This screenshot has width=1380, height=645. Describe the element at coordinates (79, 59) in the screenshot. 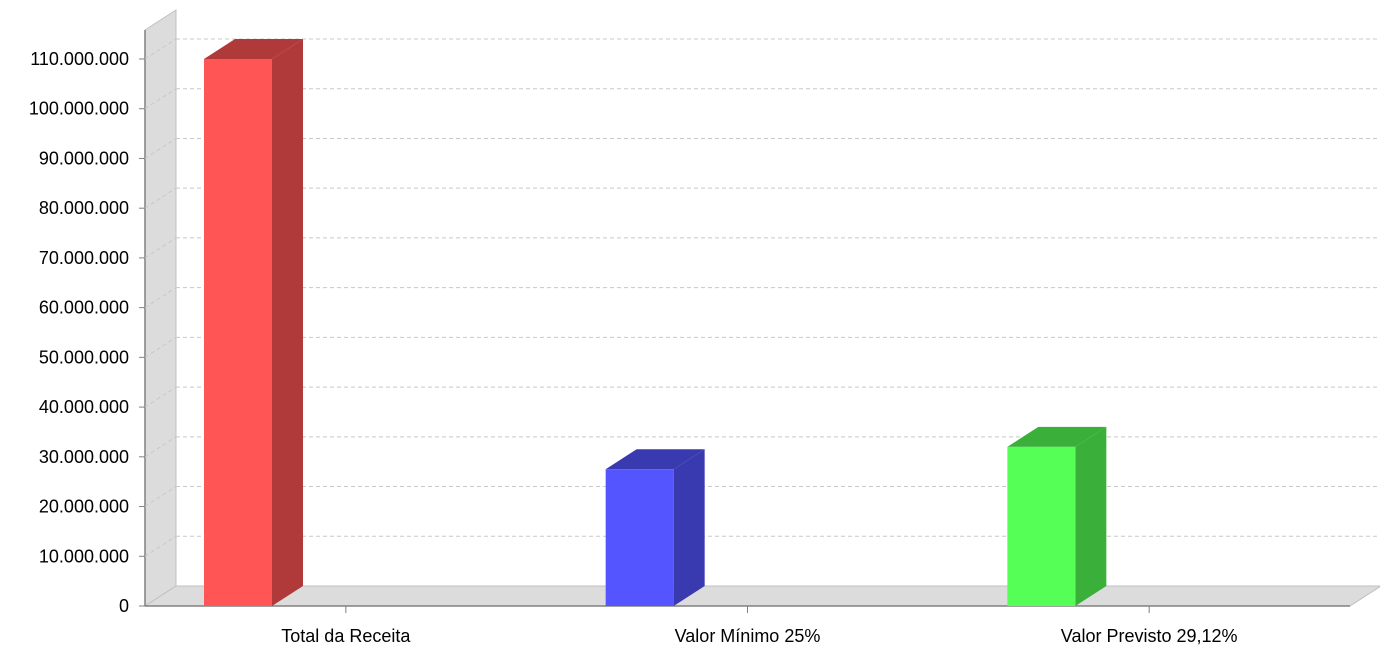

I see `y-tick-label: 110.000.000` at that location.